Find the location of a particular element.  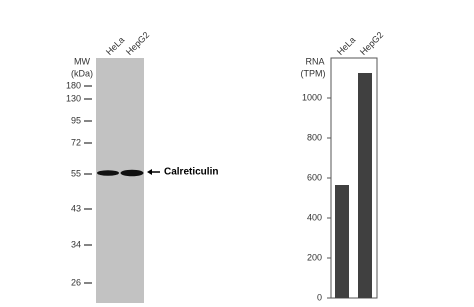

x-tick-label: HeLa is located at coordinates (346, 46).